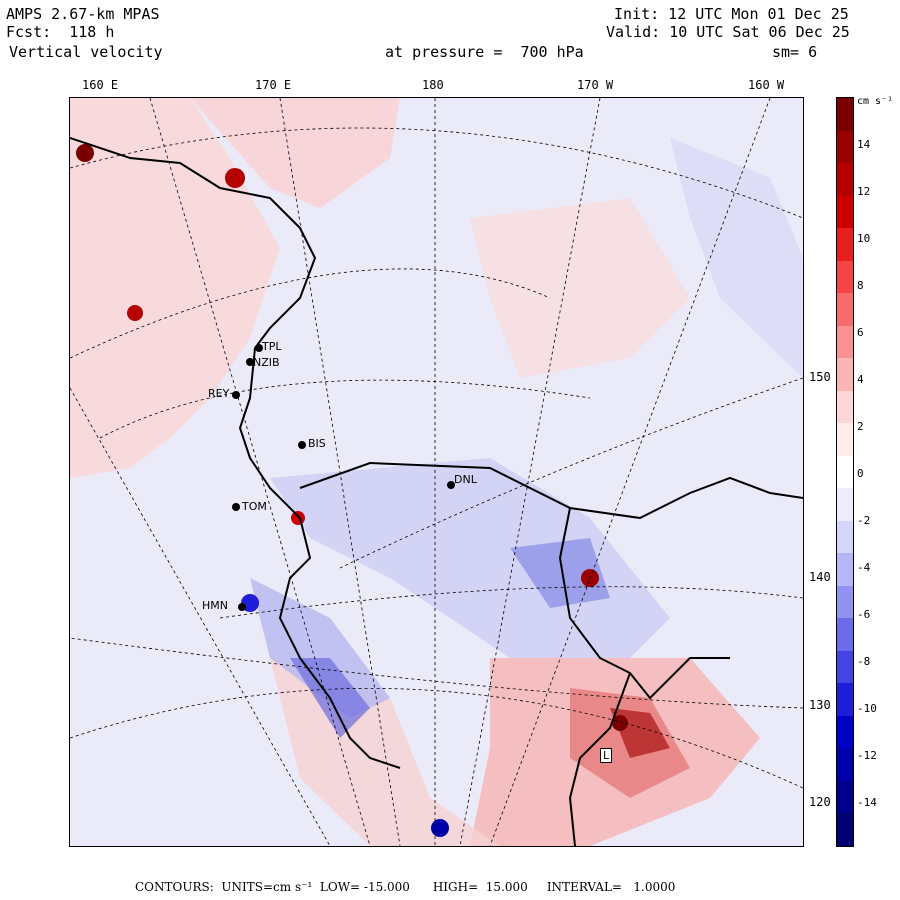  Describe the element at coordinates (484, 52) in the screenshot. I see `pressure-level: at pressure = 700 hPa` at that location.